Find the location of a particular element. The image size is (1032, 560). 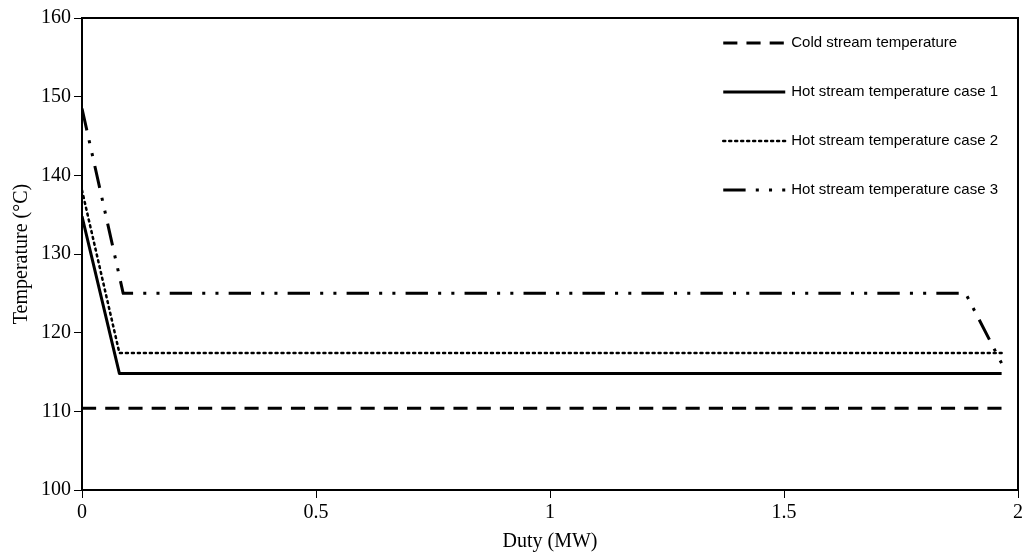

x-tick-label: 2 is located at coordinates (1018, 511).